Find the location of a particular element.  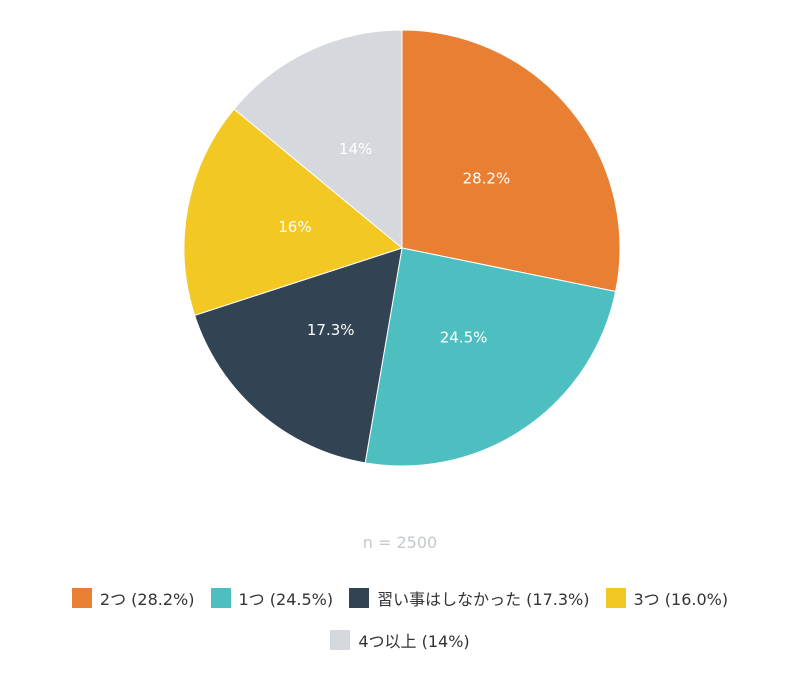

legend-item: 4つ以上 (14%) is located at coordinates (400, 640).